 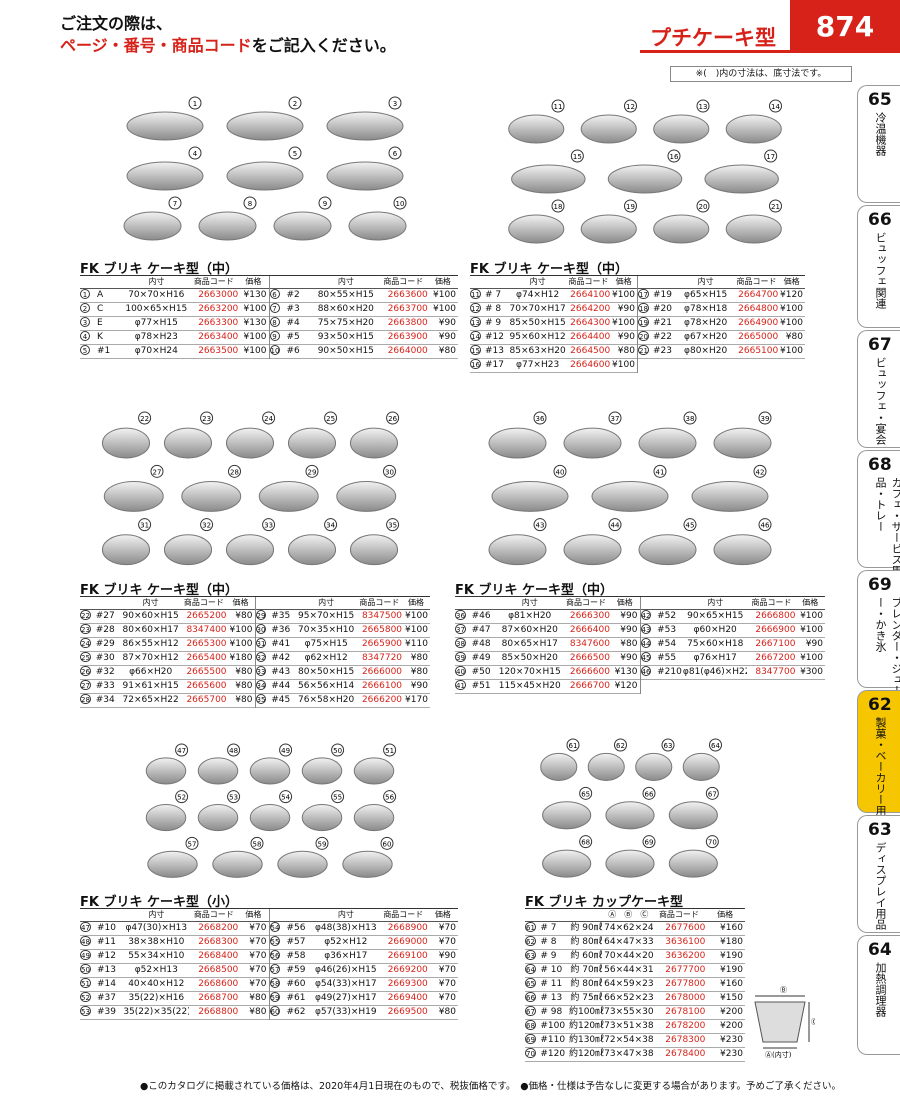 What do you see at coordinates (643, 322) in the screenshot?
I see `item-number-badge: 19` at bounding box center [643, 322].